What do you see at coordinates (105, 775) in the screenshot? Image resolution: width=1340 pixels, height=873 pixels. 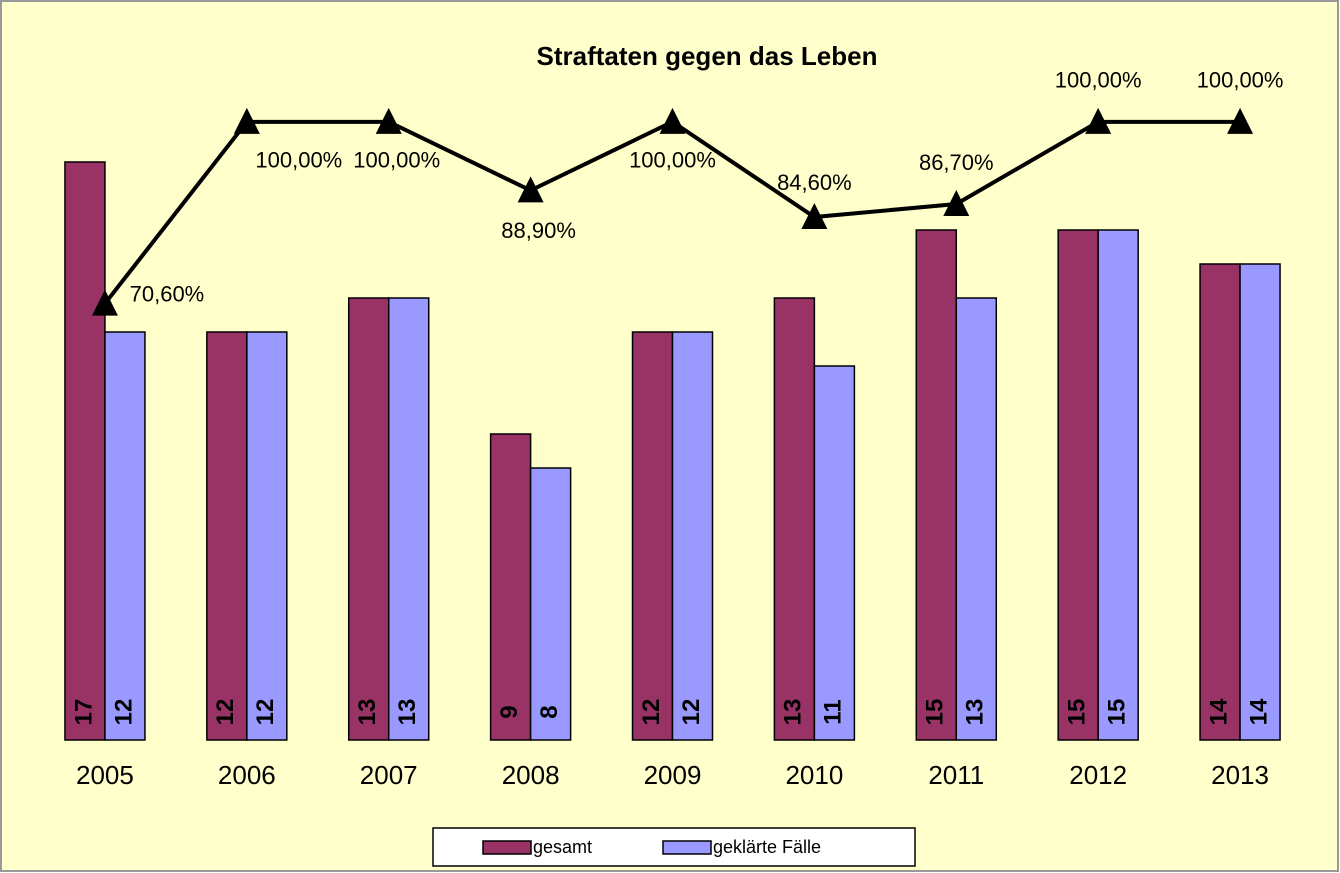 I see `x-tick-label: 2005` at bounding box center [105, 775].